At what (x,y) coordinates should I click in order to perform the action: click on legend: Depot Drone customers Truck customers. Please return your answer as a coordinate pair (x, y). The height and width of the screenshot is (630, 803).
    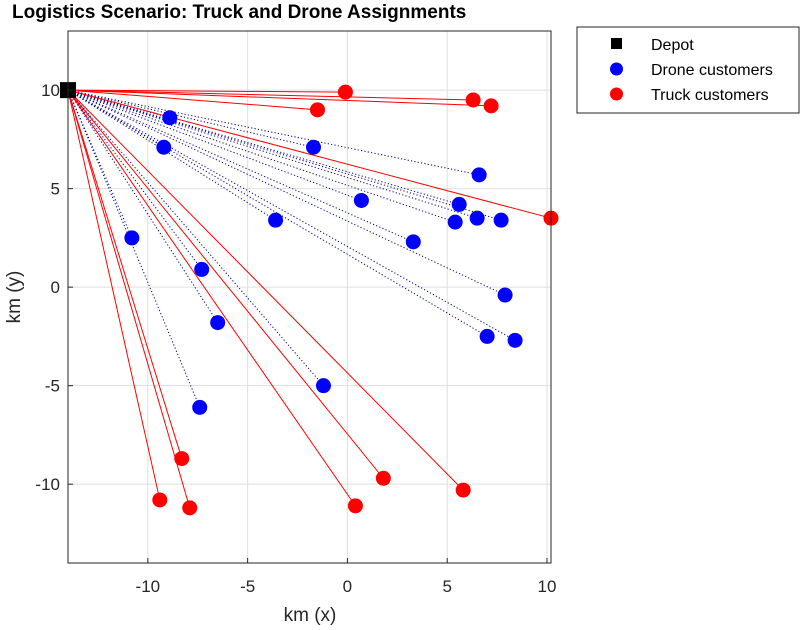
    Looking at the image, I should click on (688, 70).